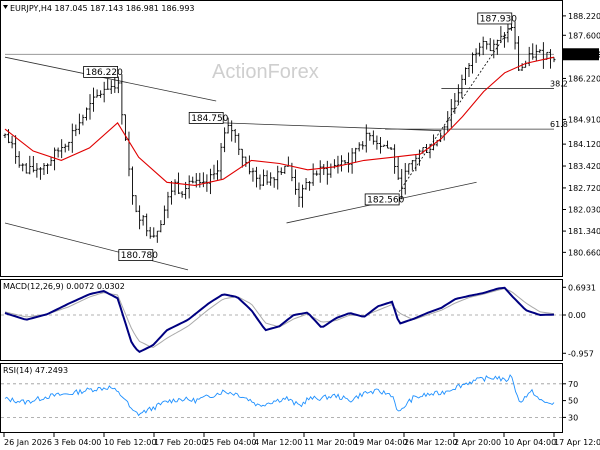 This screenshot has height=450, width=600. What do you see at coordinates (77, 442) in the screenshot?
I see `time-axis-label: 3 Feb 04:00` at bounding box center [77, 442].